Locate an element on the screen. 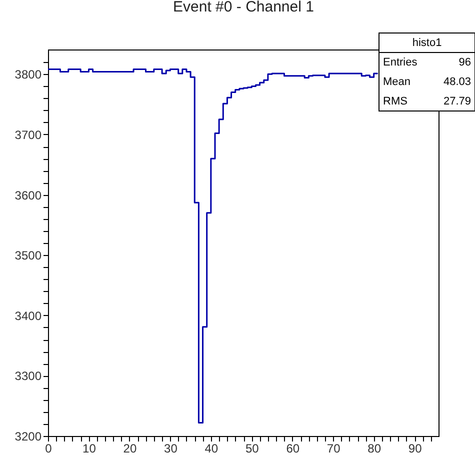  text: Mean 48.03 is located at coordinates (427, 82).